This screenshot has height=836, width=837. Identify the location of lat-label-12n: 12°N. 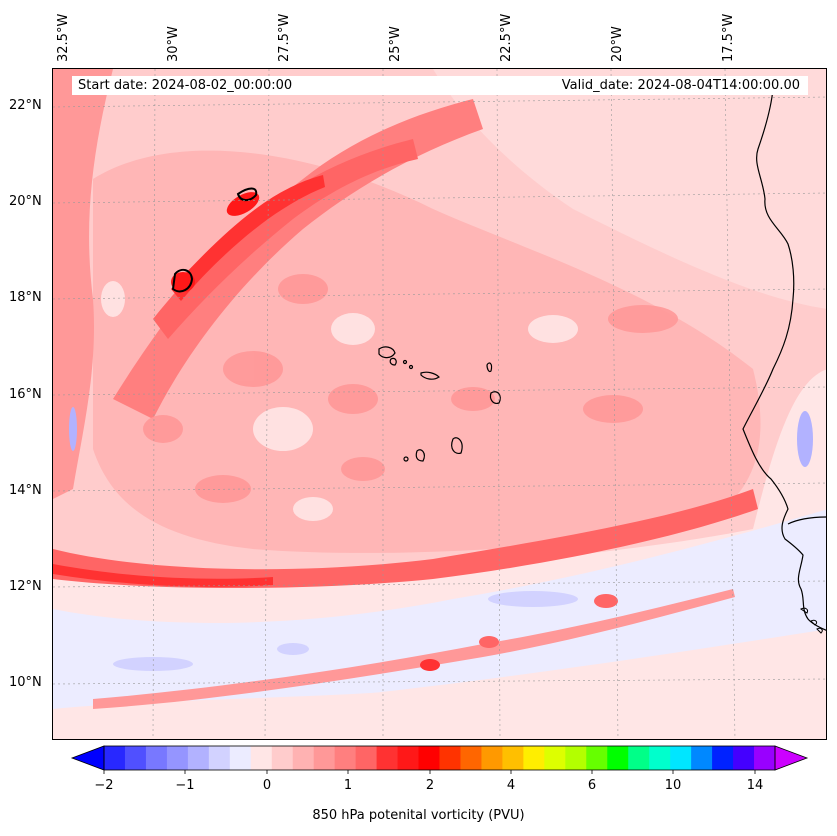
(25, 586).